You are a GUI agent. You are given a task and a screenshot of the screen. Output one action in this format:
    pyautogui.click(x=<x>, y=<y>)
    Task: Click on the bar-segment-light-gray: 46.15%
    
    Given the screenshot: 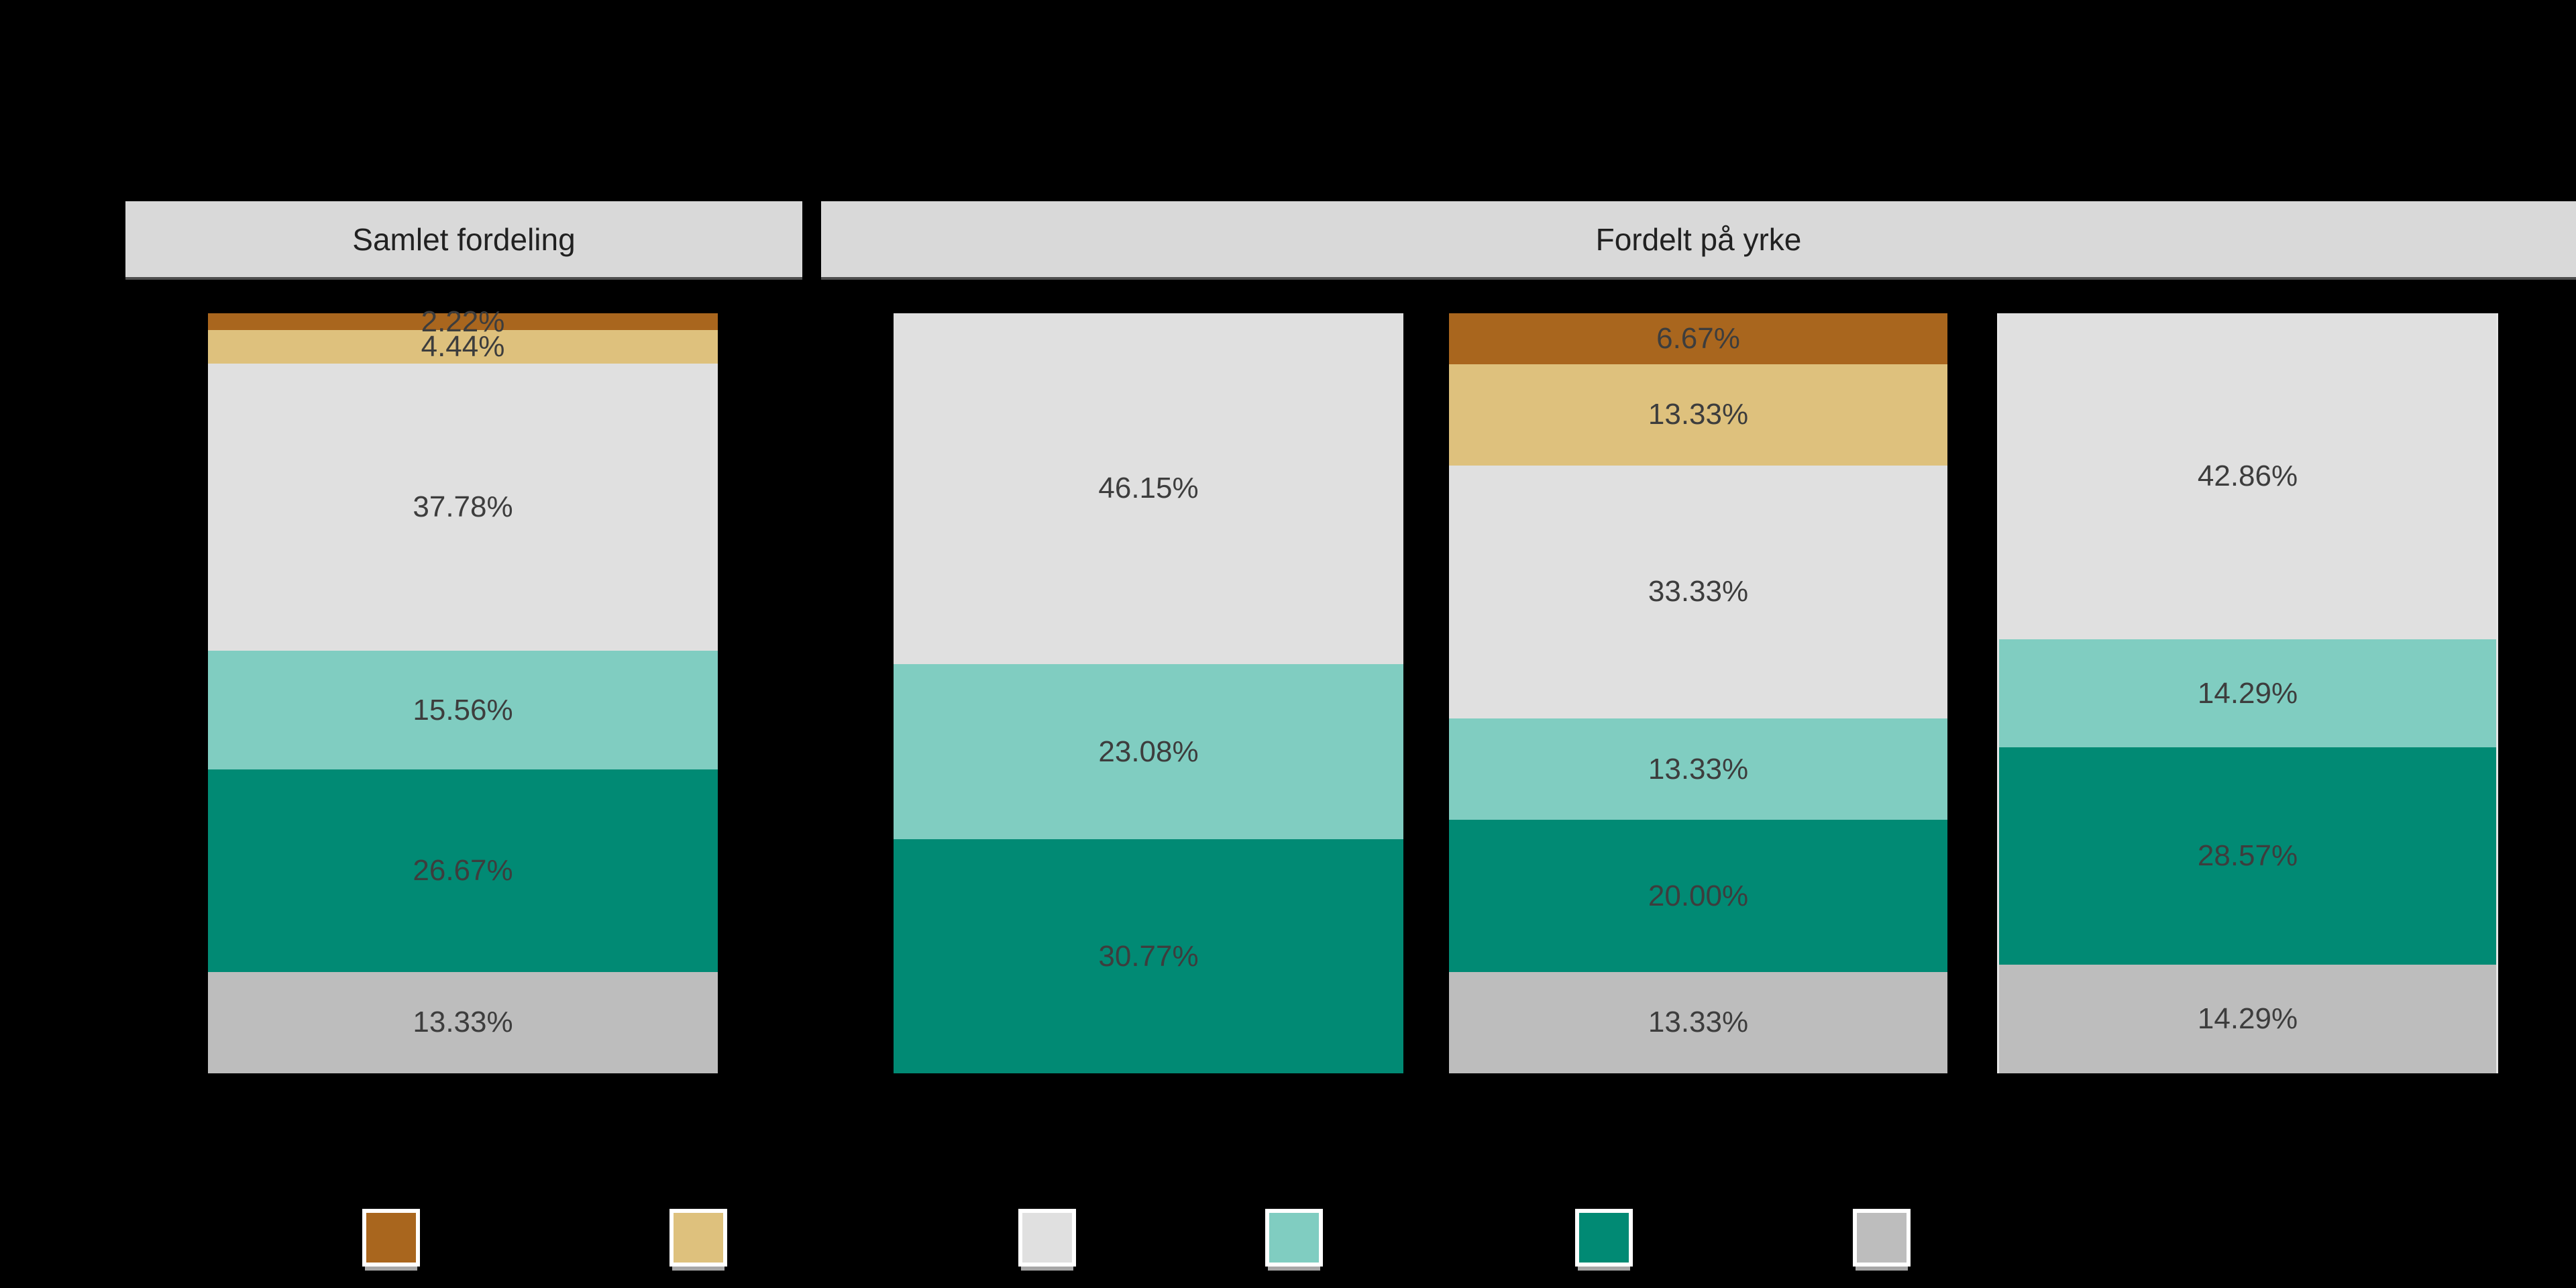 What is the action you would take?
    pyautogui.click(x=1148, y=488)
    